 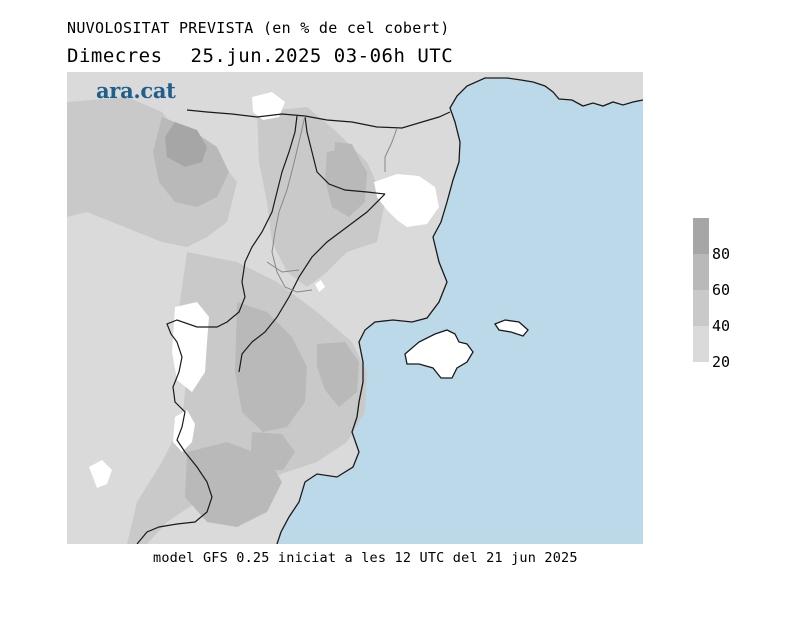 I want to click on regional-borders, so click(x=332, y=204).